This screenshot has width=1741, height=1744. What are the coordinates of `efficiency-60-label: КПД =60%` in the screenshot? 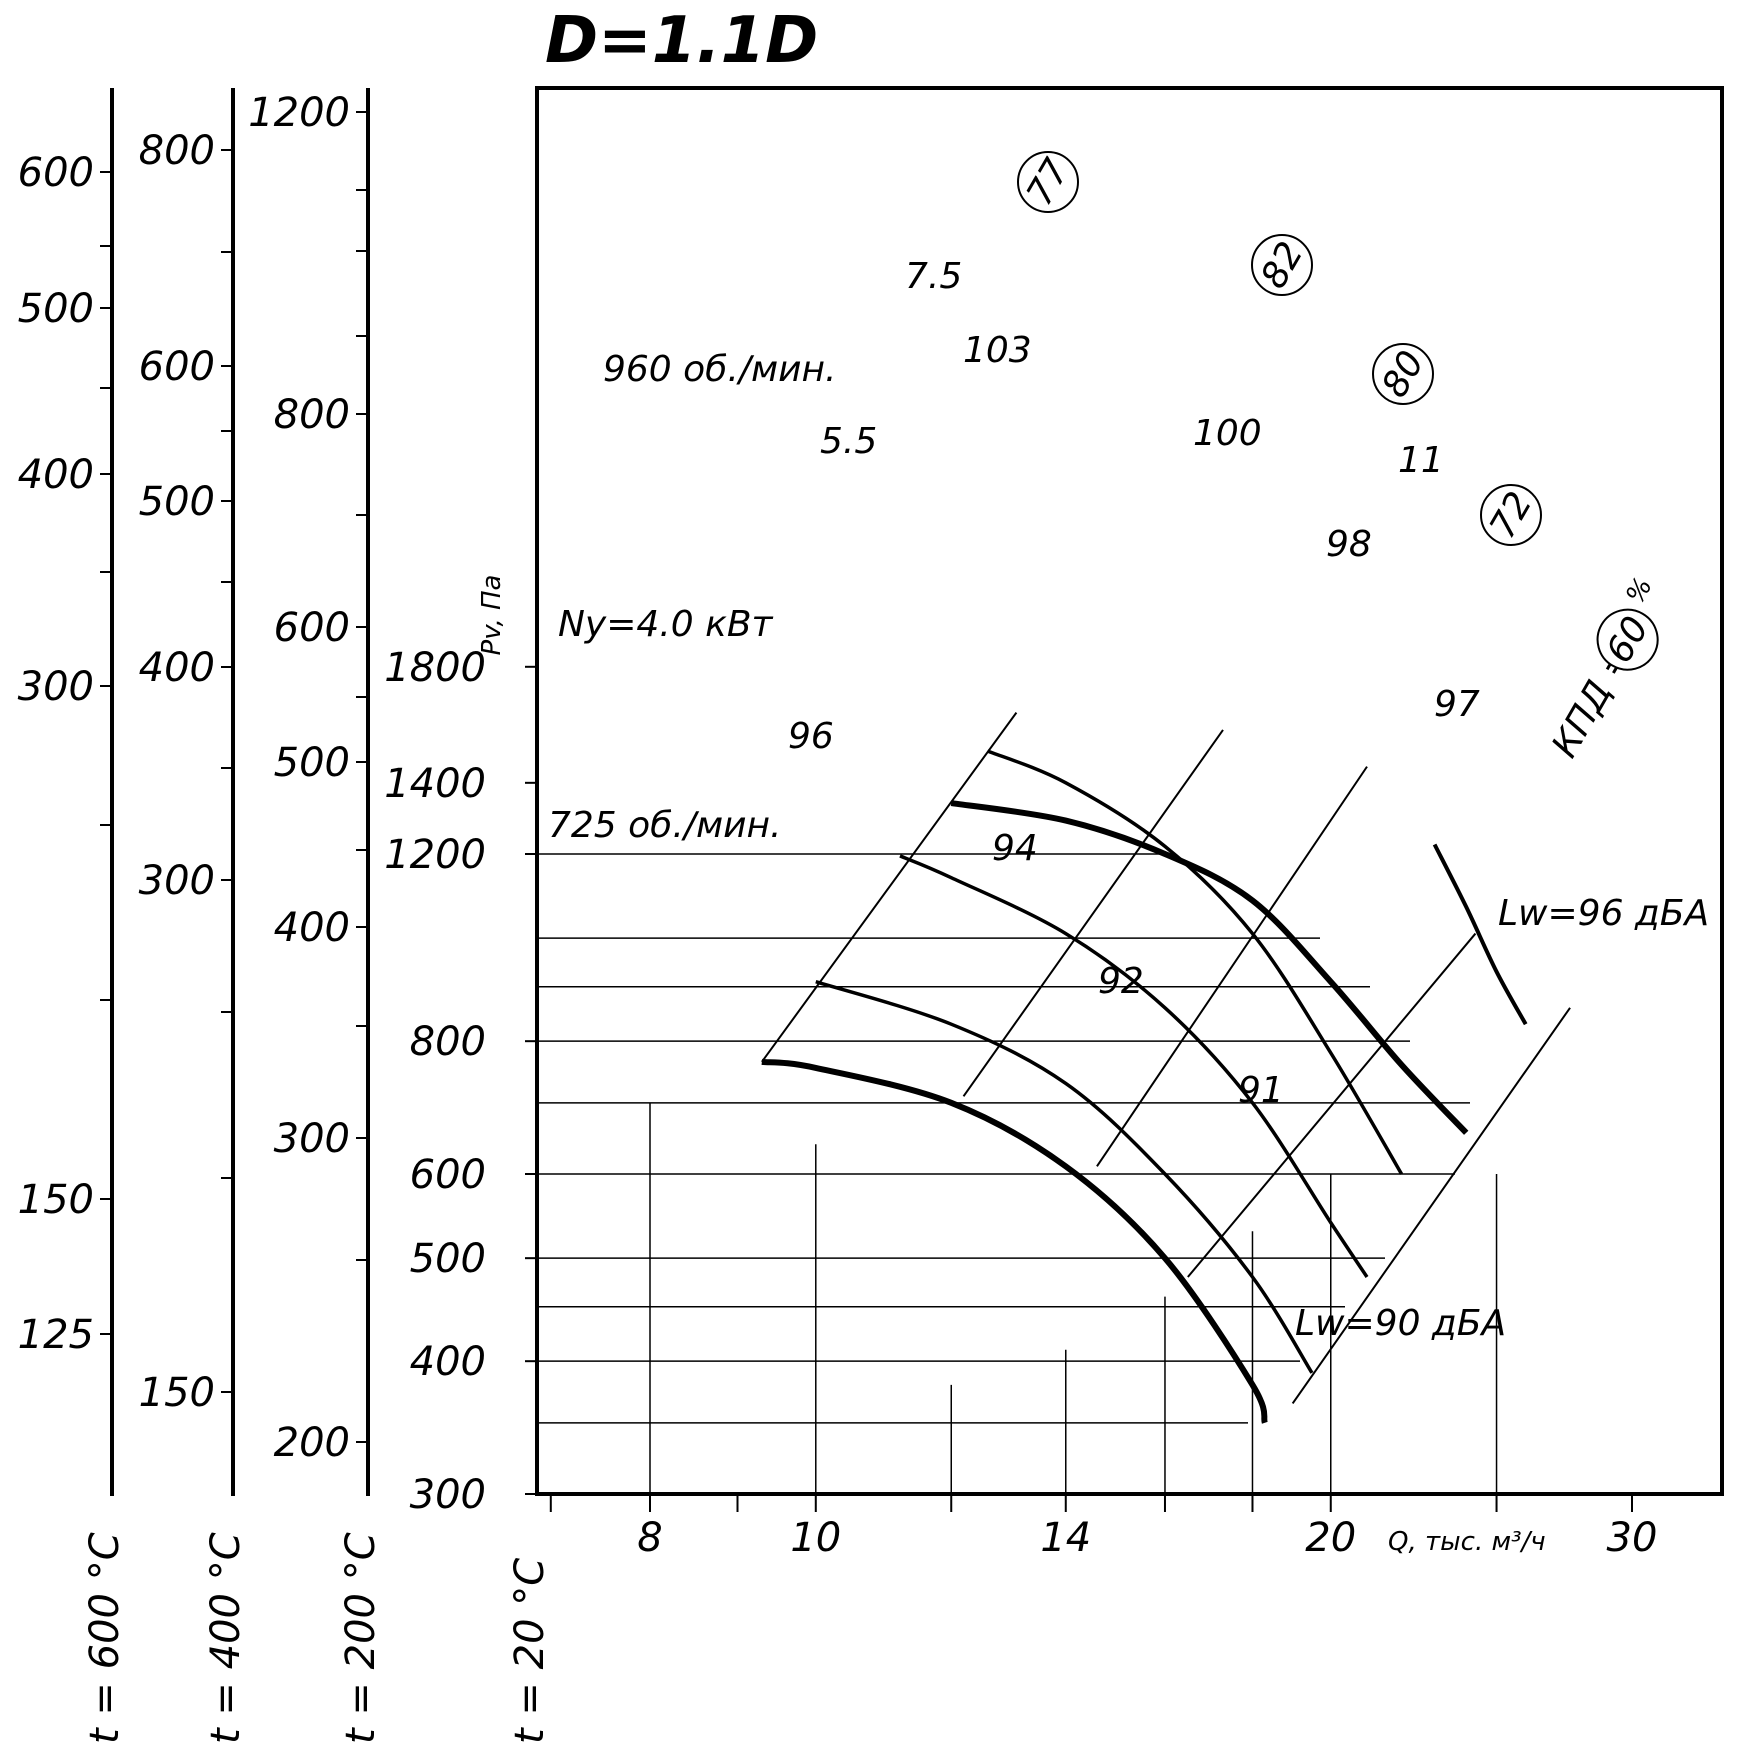 It's located at (1601, 669).